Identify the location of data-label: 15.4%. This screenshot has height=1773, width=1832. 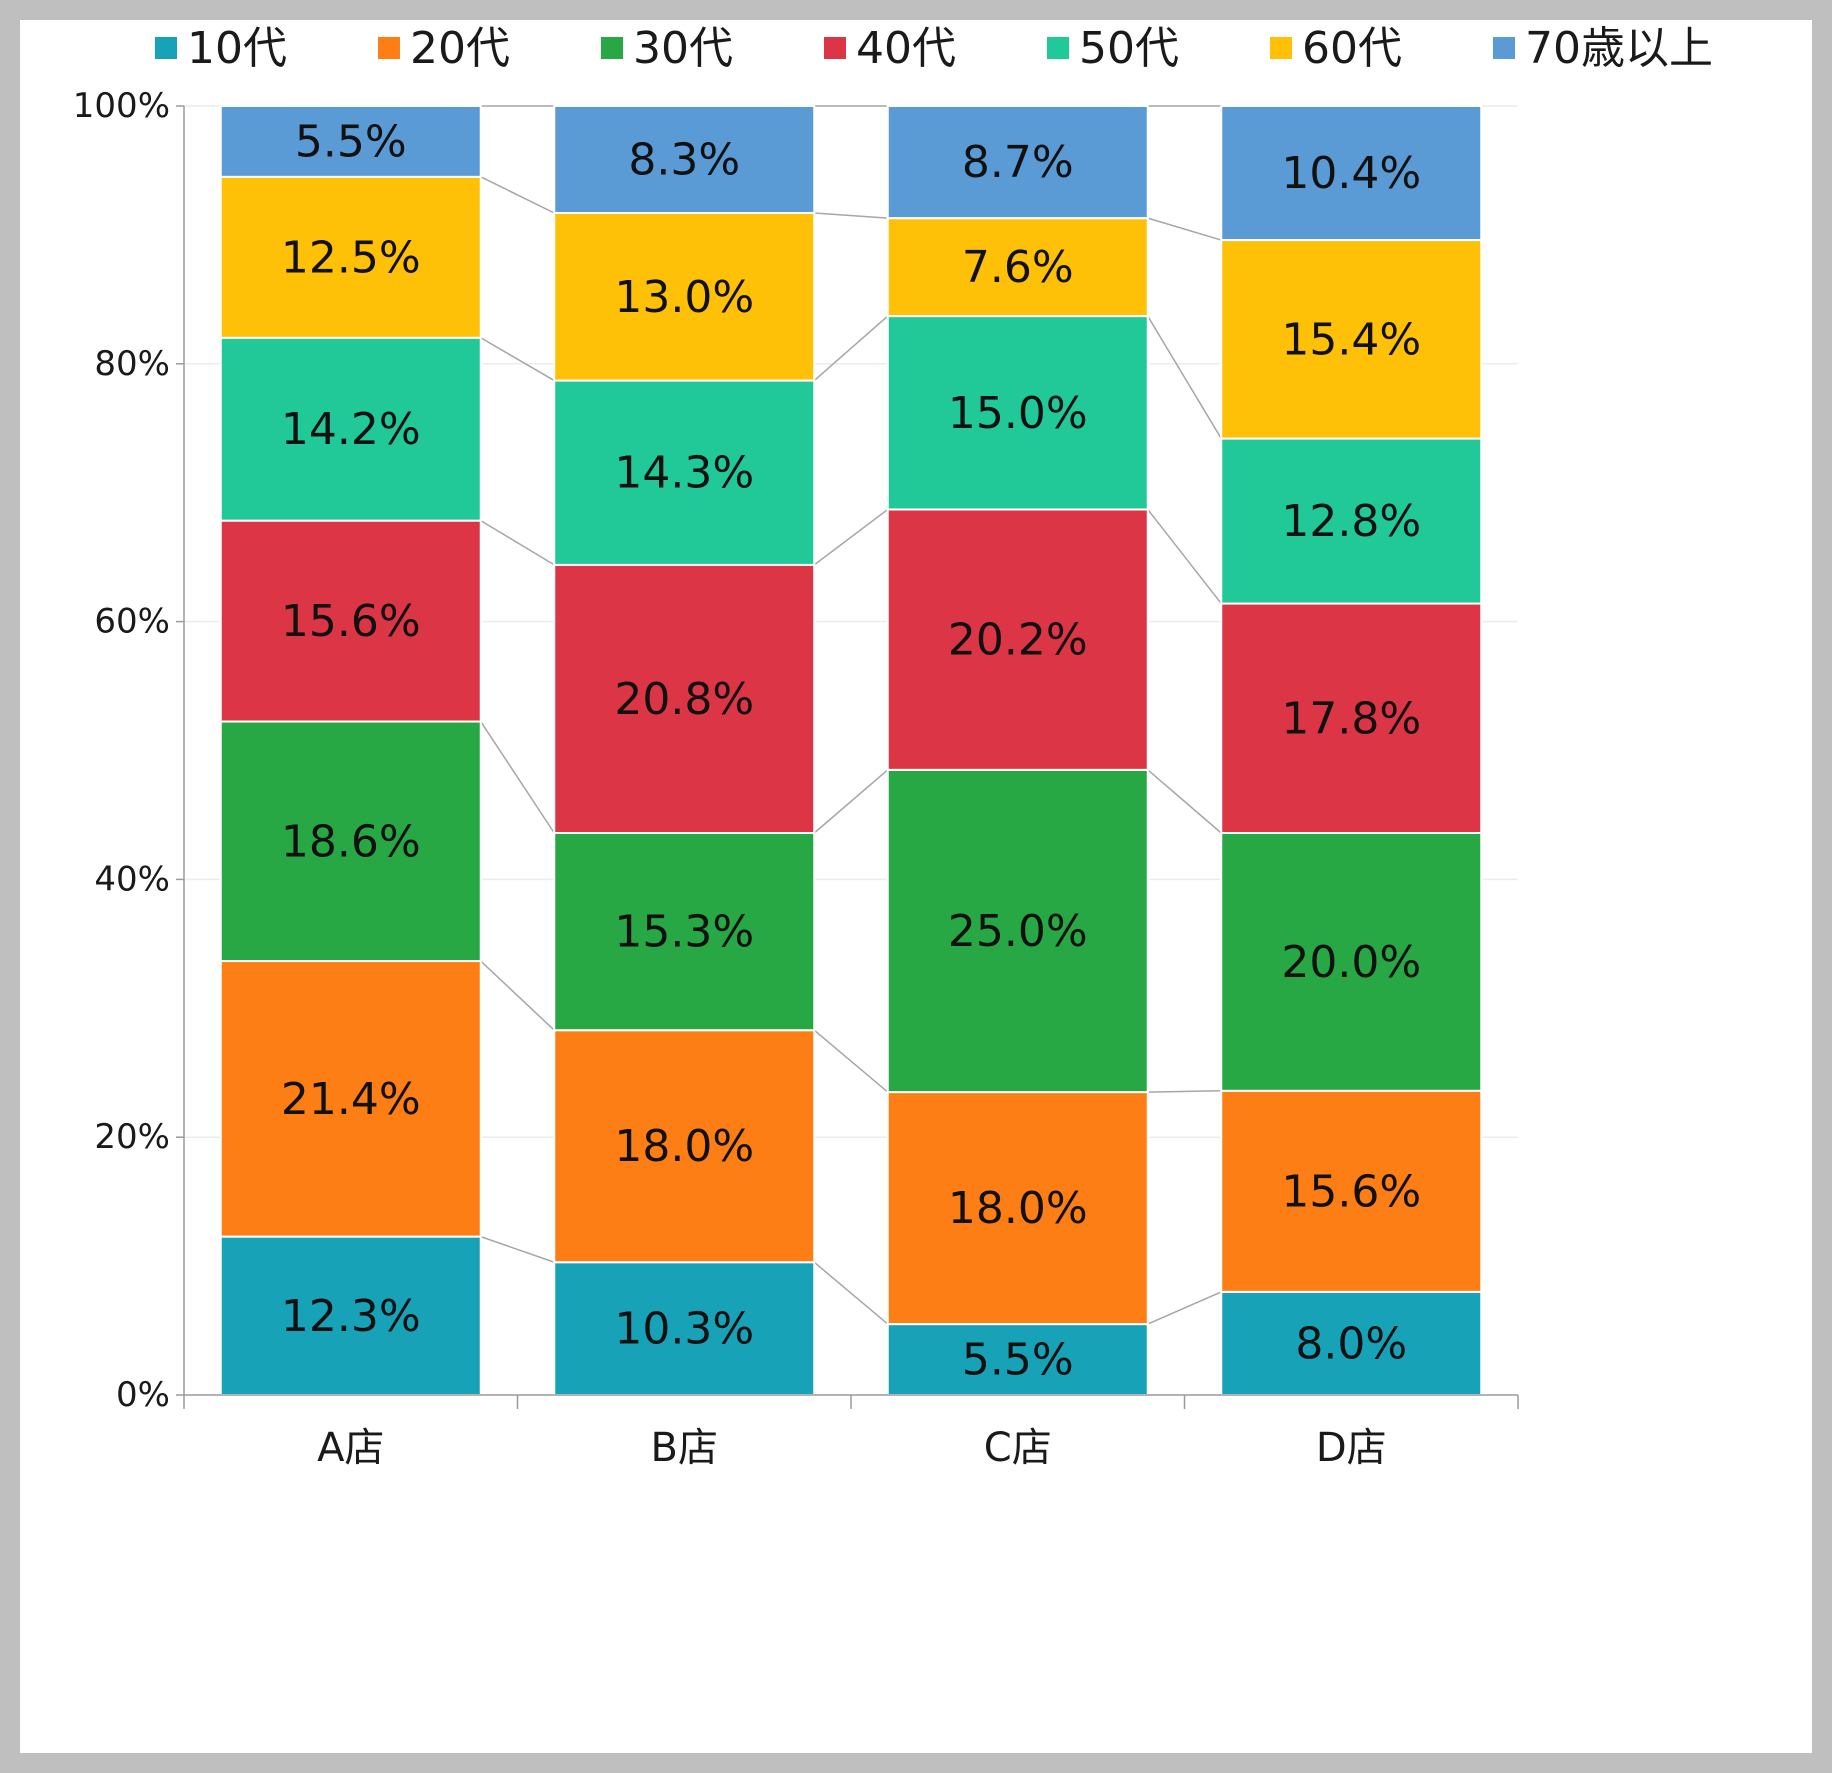
(1351, 339).